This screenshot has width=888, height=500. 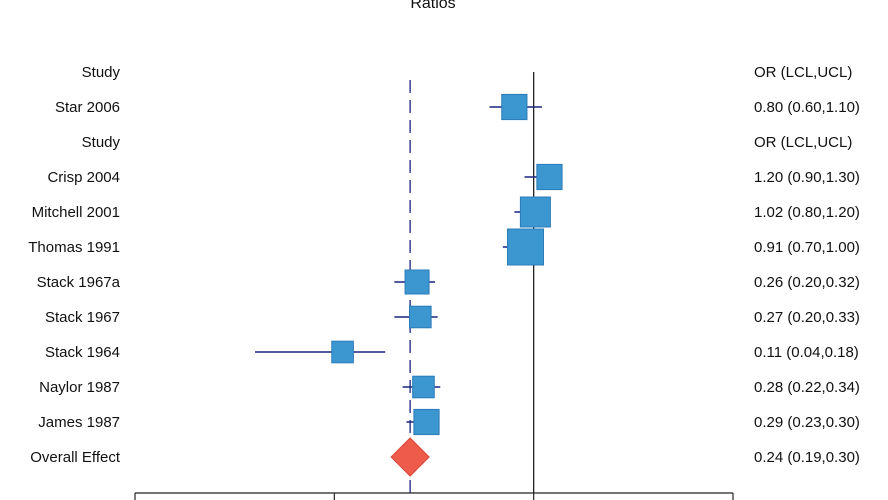 I want to click on forest-row: Overall Effect 0.24 (0.19,0.30), so click(x=445, y=457).